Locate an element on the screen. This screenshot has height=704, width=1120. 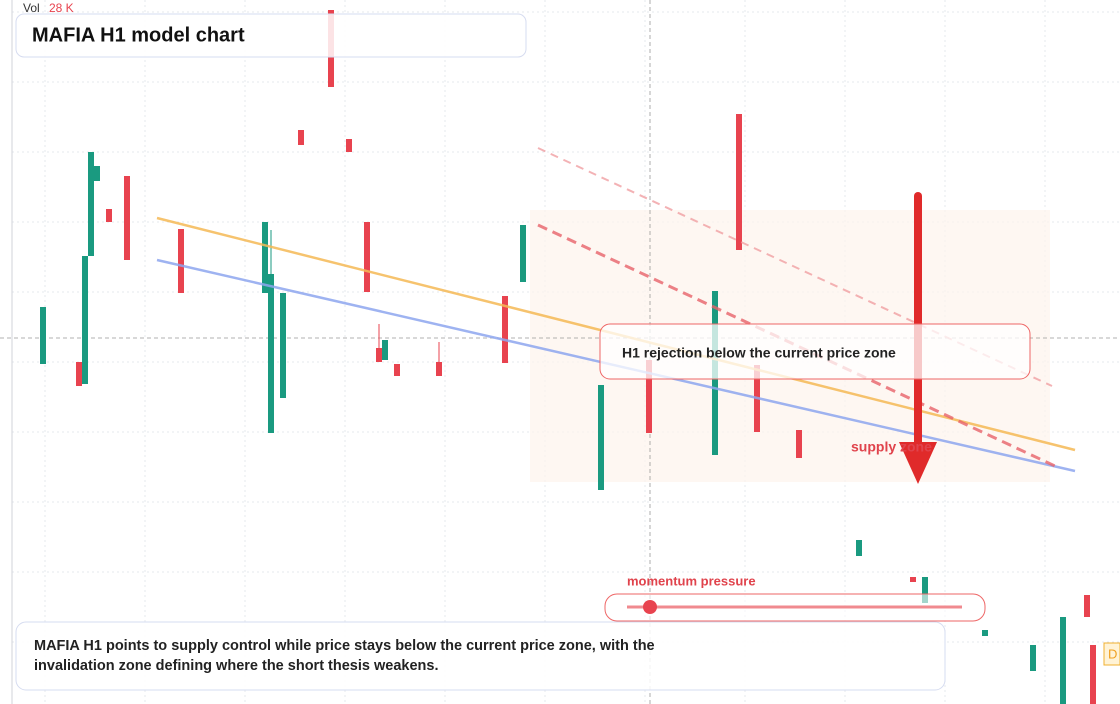
edge-label: D is located at coordinates (1112, 653).